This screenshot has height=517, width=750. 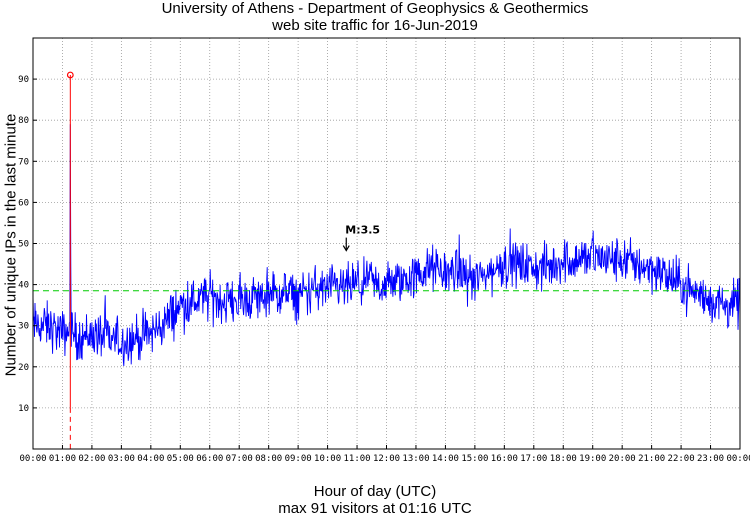 What do you see at coordinates (415, 459) in the screenshot?
I see `x-tick-label: 13:00` at bounding box center [415, 459].